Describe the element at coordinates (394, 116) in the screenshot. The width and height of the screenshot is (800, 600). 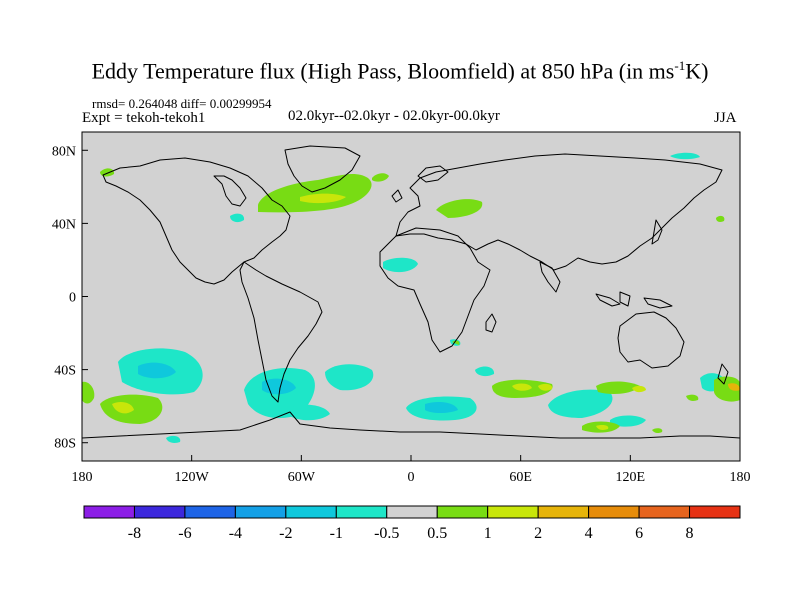
I see `period-label: 02.0kyr--02.0kyr - 02.0kyr-00.0kyr` at that location.